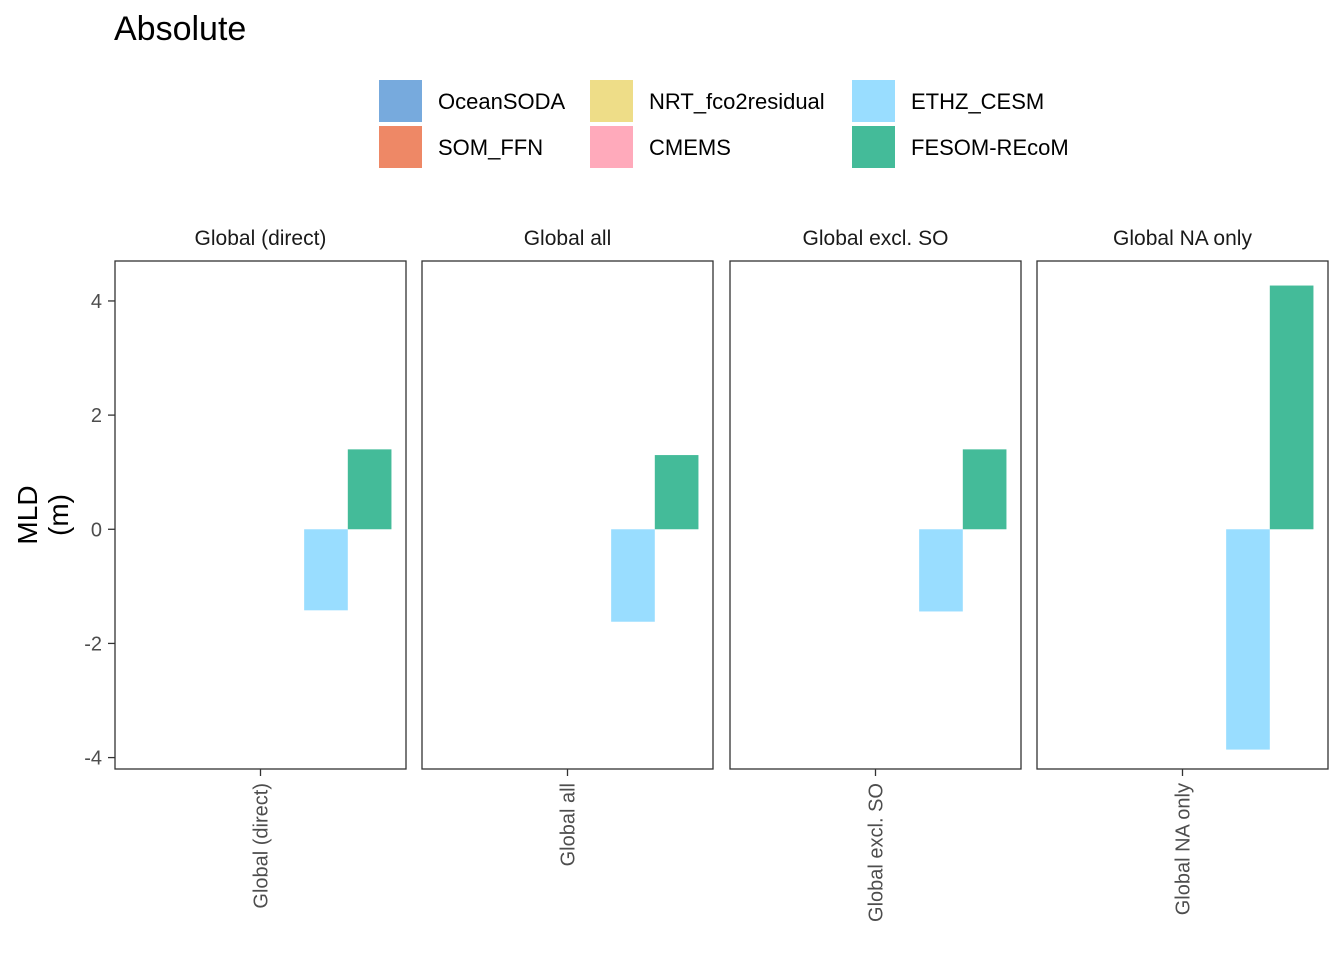  What do you see at coordinates (690, 147) in the screenshot?
I see `legend-label-CMEMS: CMEMS` at bounding box center [690, 147].